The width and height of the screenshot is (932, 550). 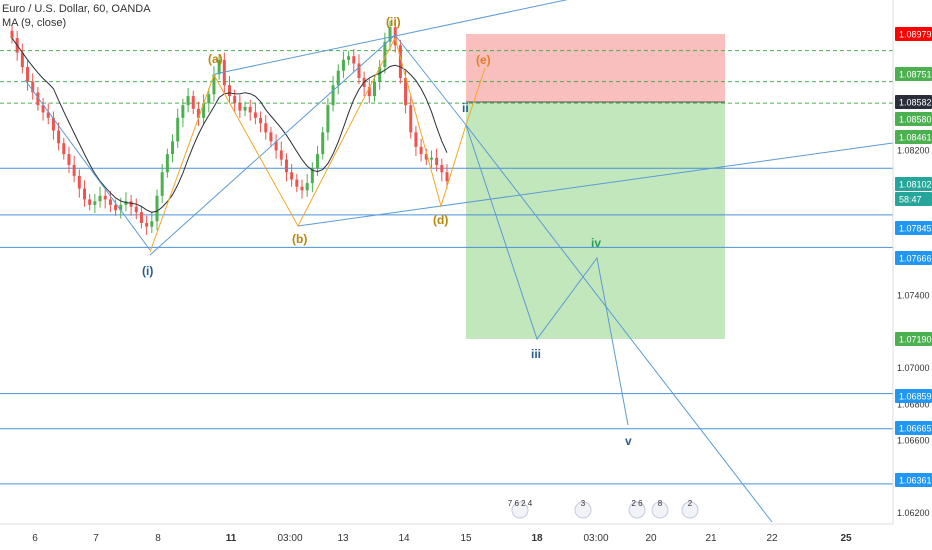 What do you see at coordinates (690, 509) in the screenshot?
I see `event-marker: 2` at bounding box center [690, 509].